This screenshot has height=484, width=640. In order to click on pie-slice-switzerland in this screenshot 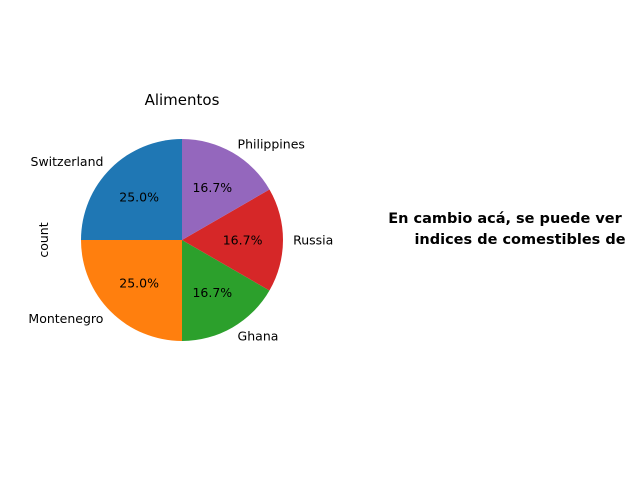, I will do `click(131, 189)`.